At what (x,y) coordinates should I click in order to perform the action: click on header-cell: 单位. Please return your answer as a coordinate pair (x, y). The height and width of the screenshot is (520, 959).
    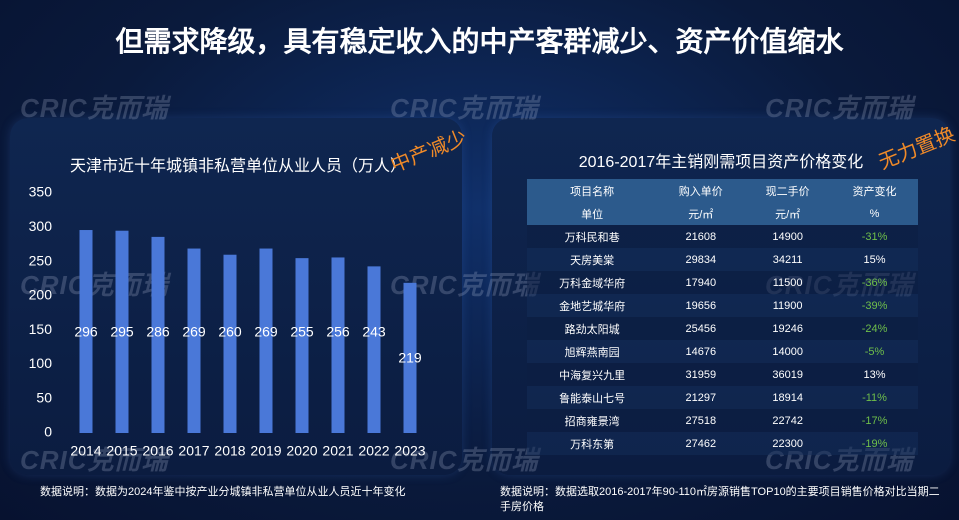
    Looking at the image, I should click on (592, 214).